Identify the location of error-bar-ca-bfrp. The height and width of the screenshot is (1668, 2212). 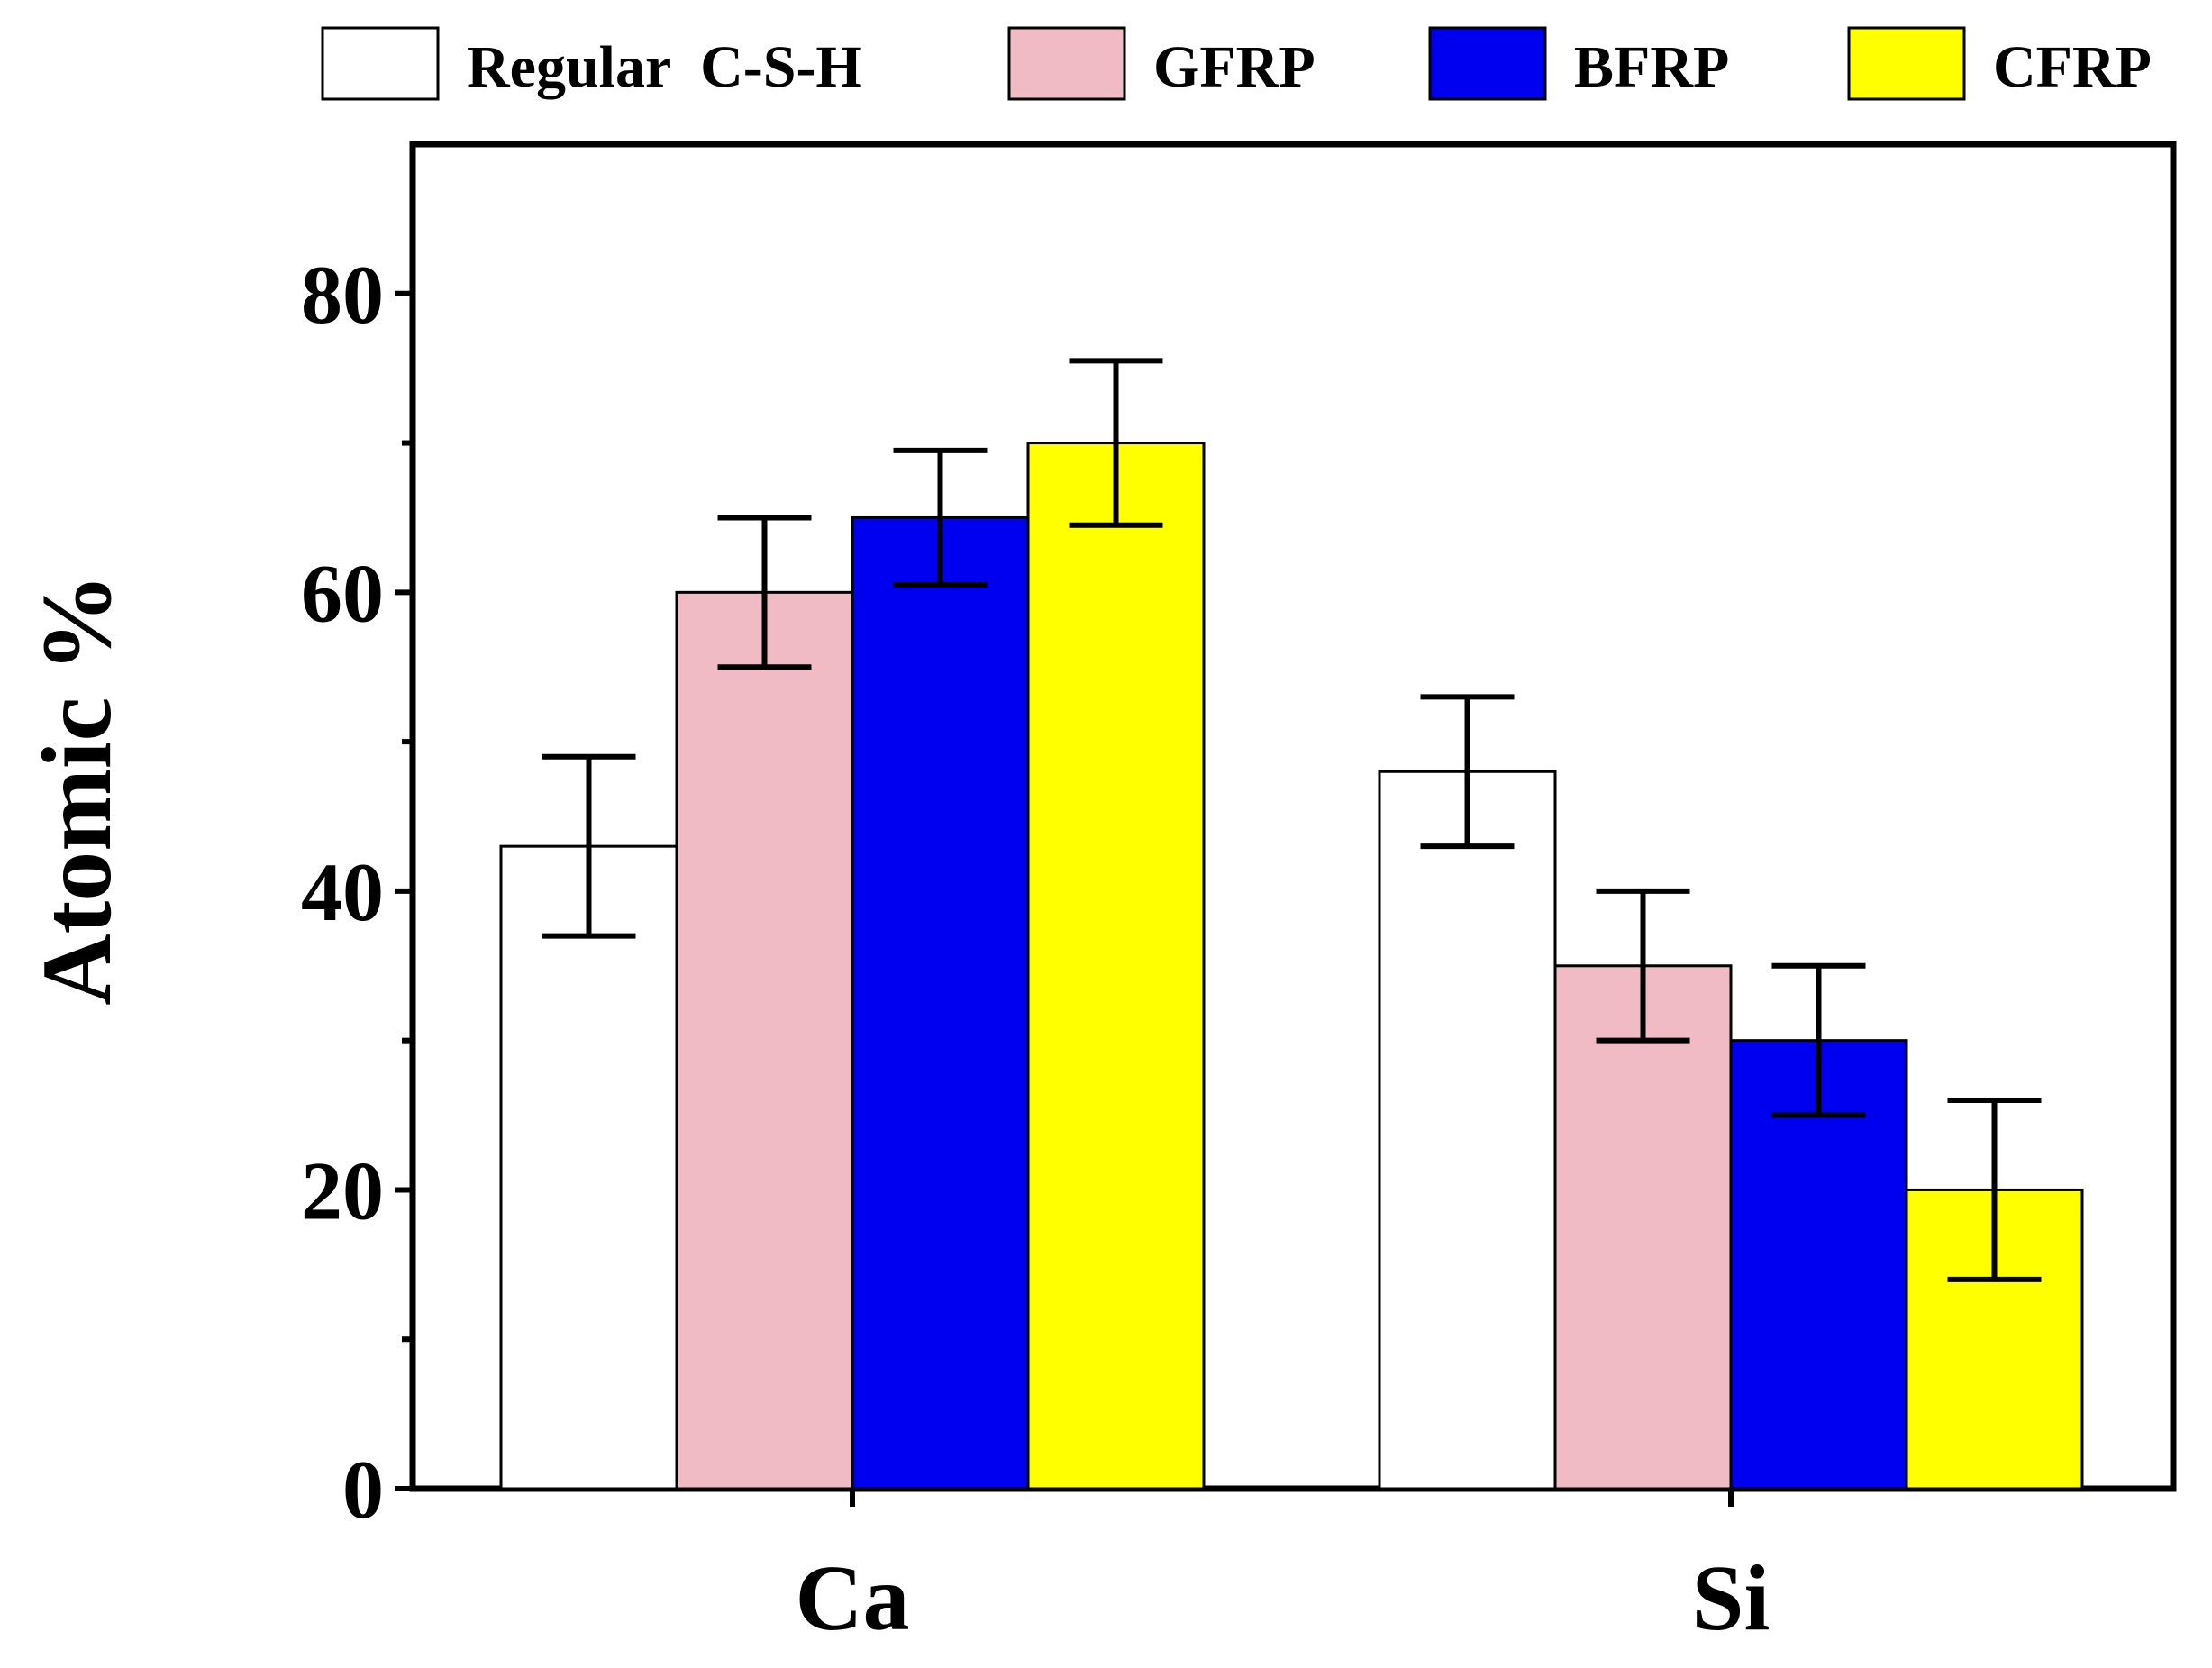
(941, 517).